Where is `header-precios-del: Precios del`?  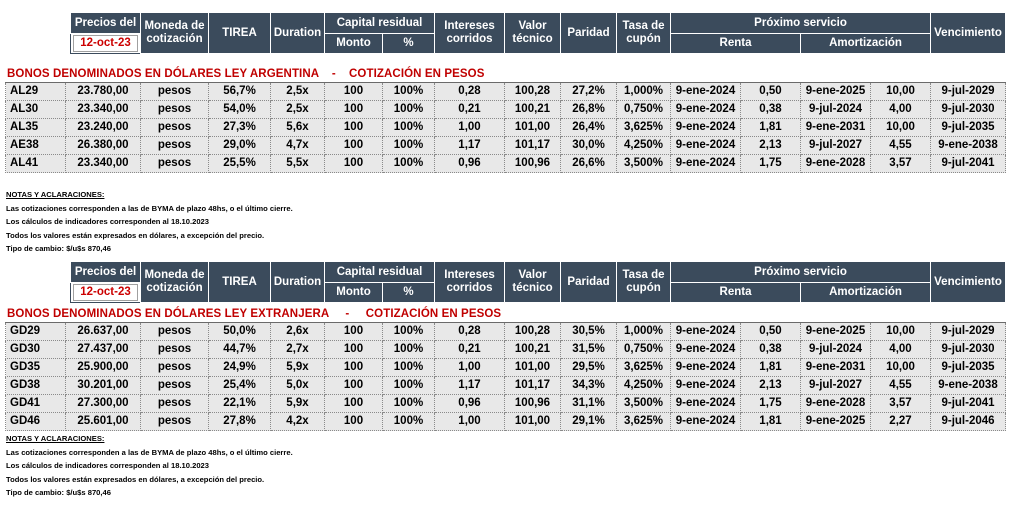
header-precios-del: Precios del is located at coordinates (105, 272).